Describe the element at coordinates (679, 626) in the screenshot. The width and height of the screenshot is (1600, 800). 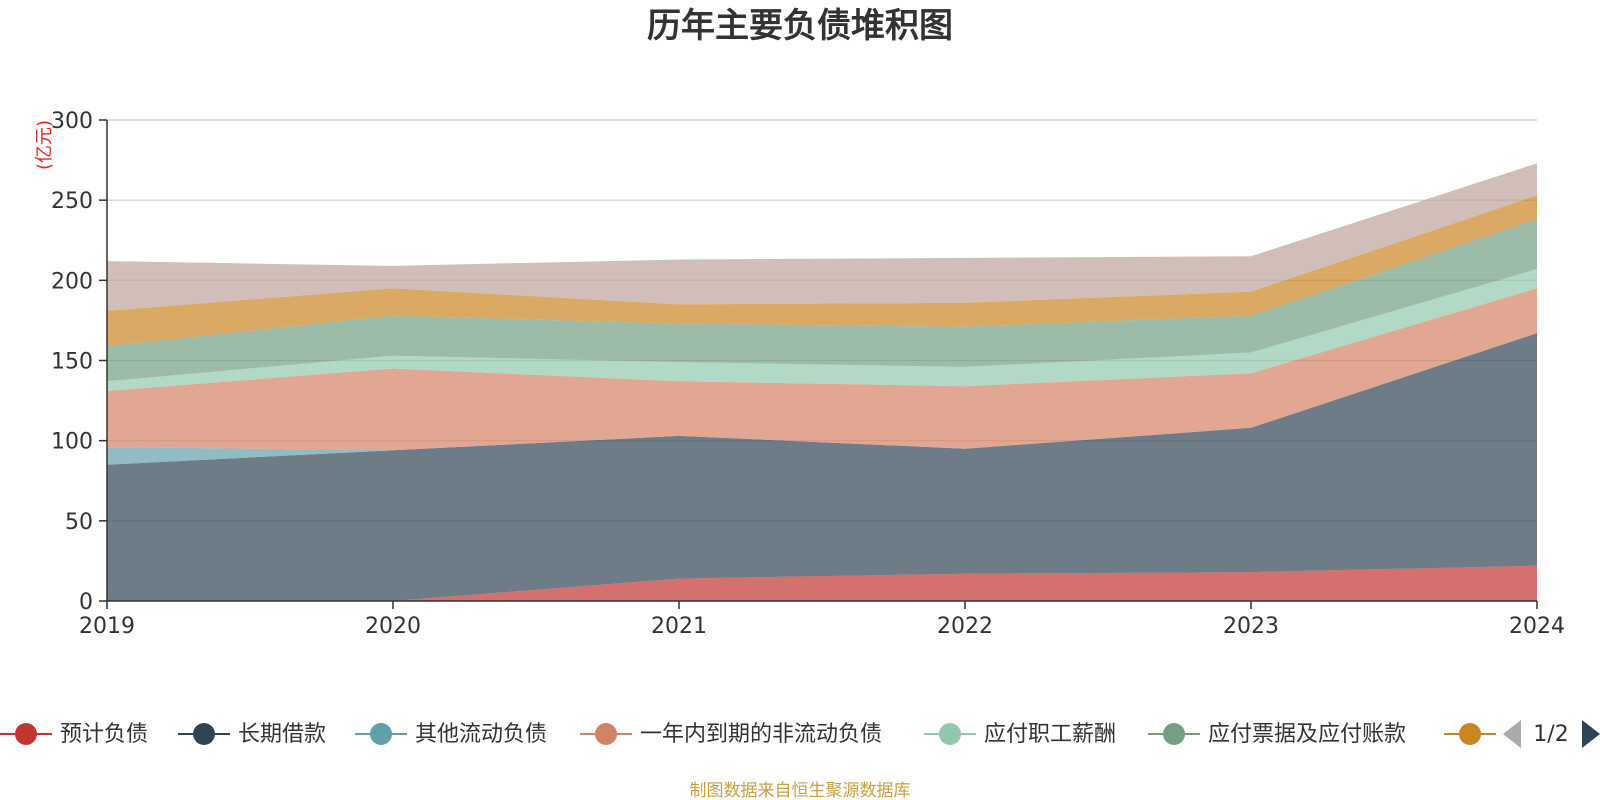
I see `x-tick-label: 2021` at that location.